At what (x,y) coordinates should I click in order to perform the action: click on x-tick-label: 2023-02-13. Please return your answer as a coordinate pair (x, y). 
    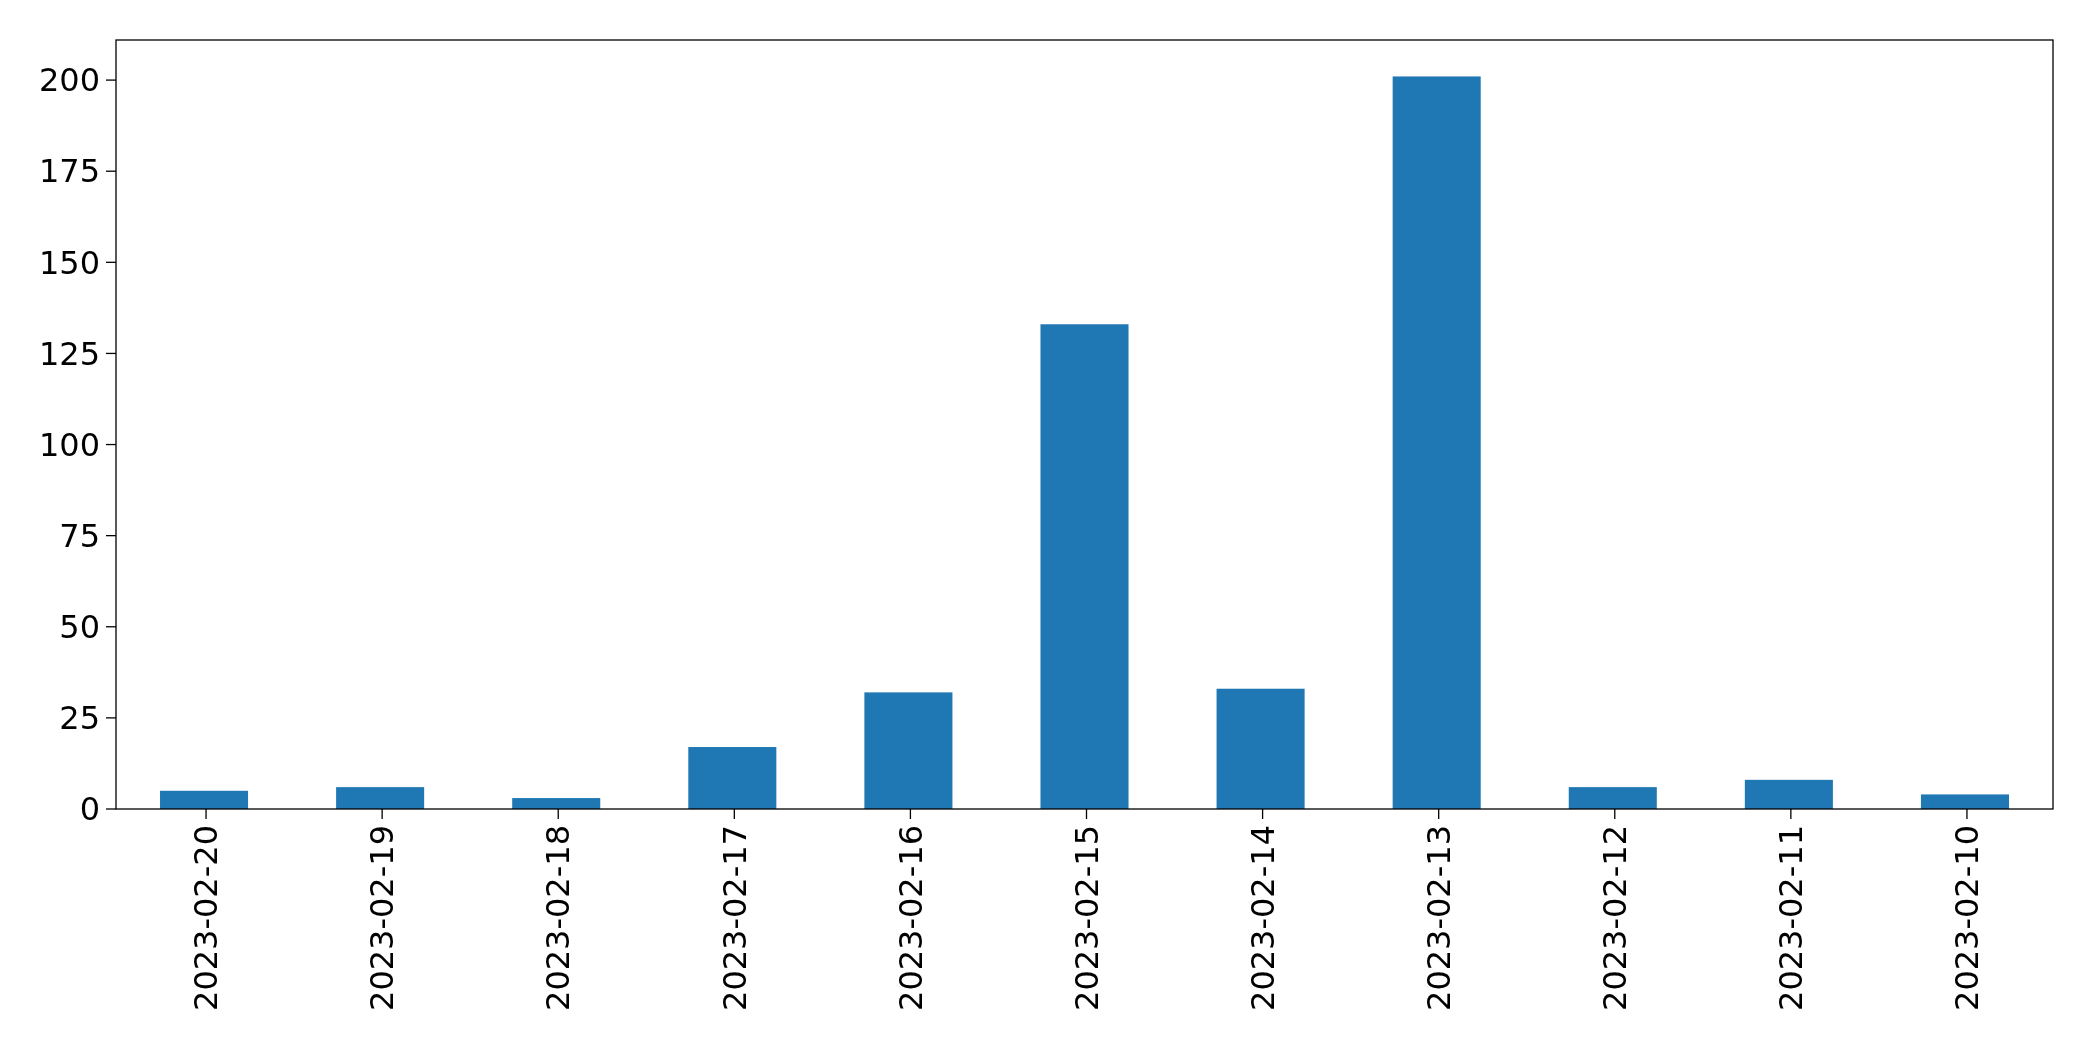
    Looking at the image, I should click on (1438, 918).